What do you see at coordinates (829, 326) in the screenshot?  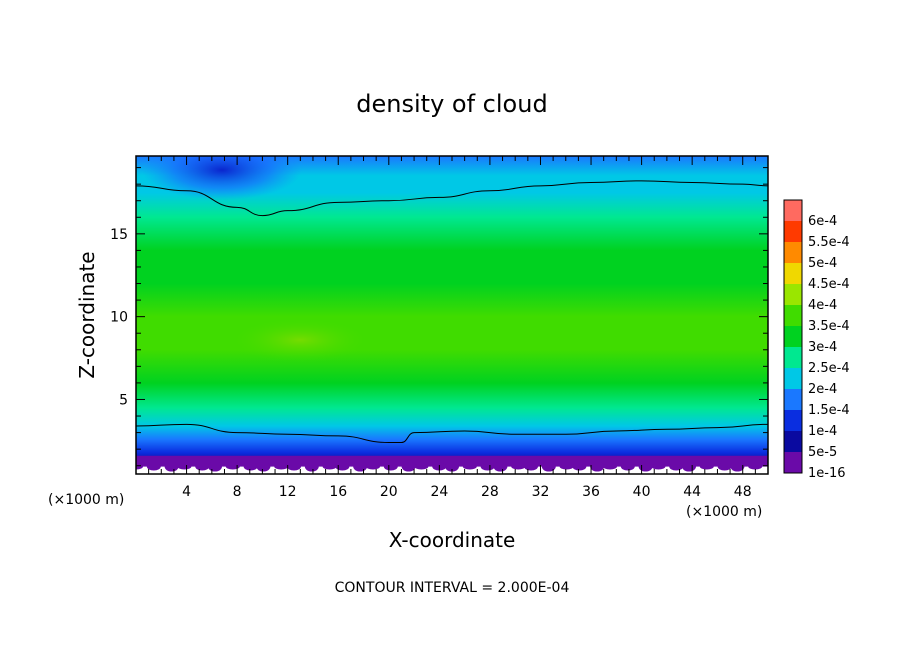 I see `colorbar-label: 3.5e-4` at bounding box center [829, 326].